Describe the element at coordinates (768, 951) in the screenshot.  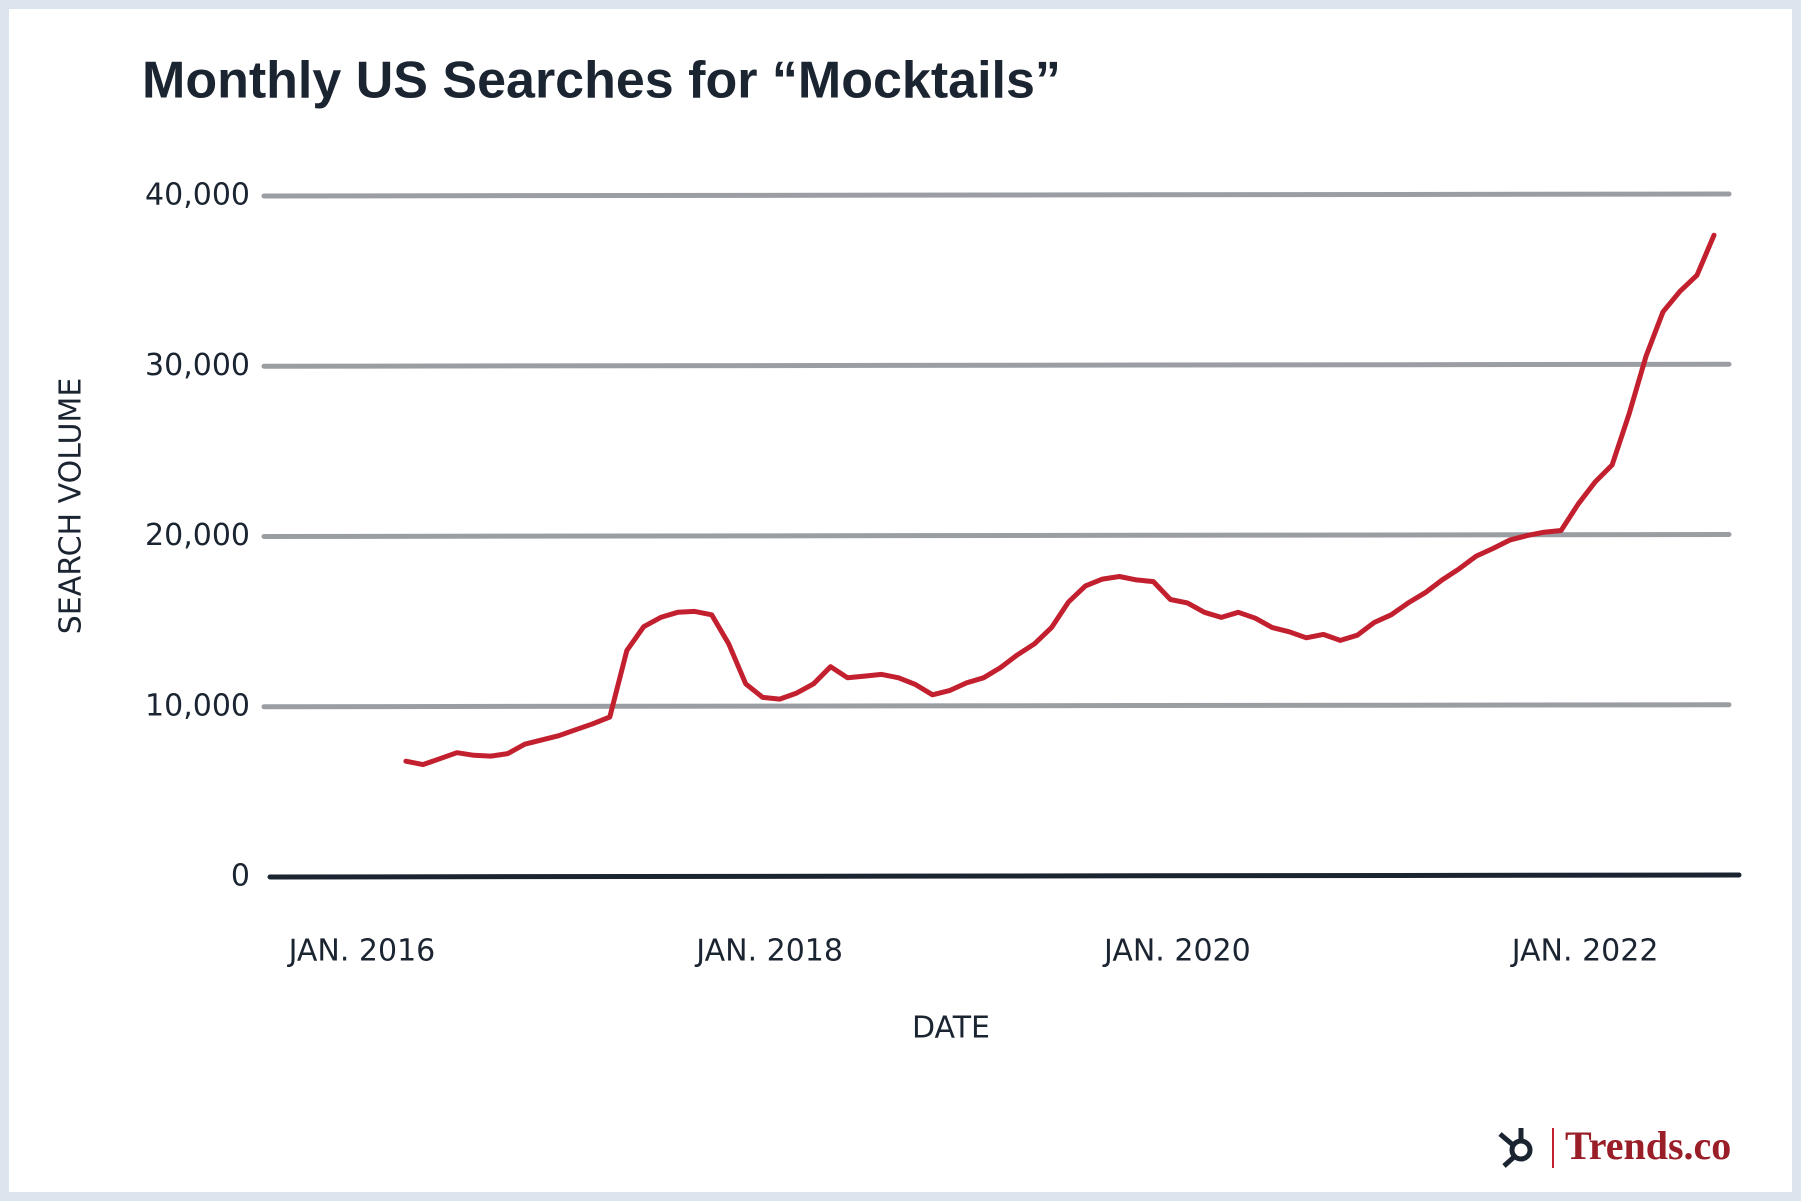
I see `x-tick-label: JAN. 2018` at that location.